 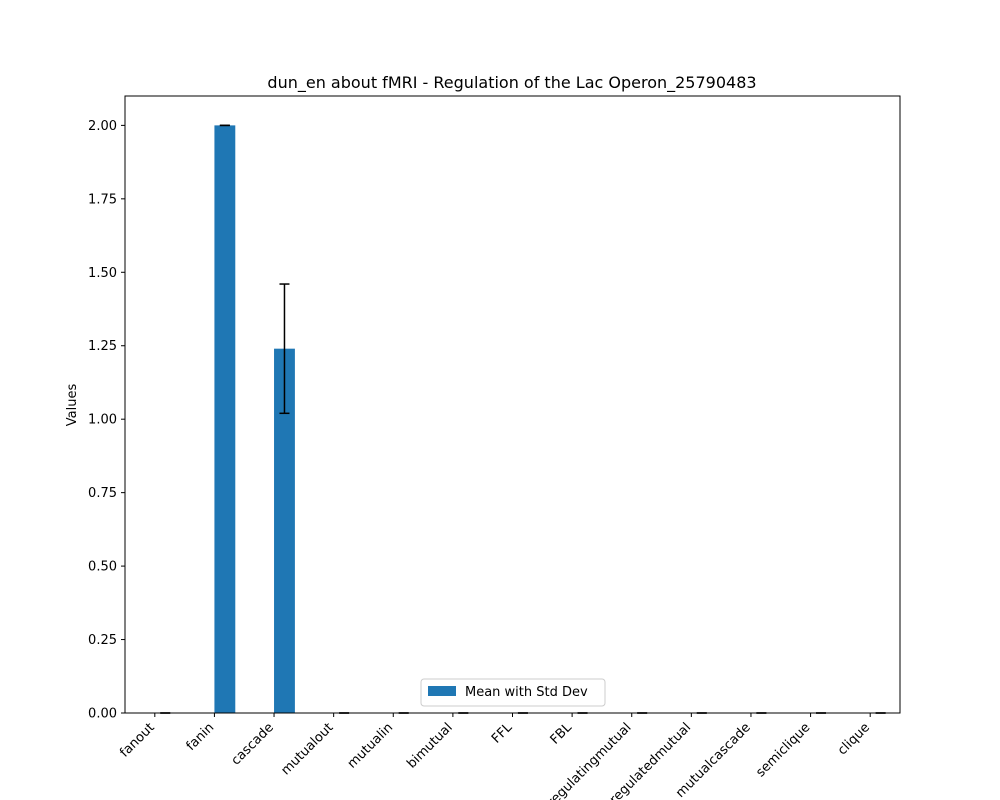 What do you see at coordinates (783, 750) in the screenshot?
I see `x-tick-label: semiclique` at bounding box center [783, 750].